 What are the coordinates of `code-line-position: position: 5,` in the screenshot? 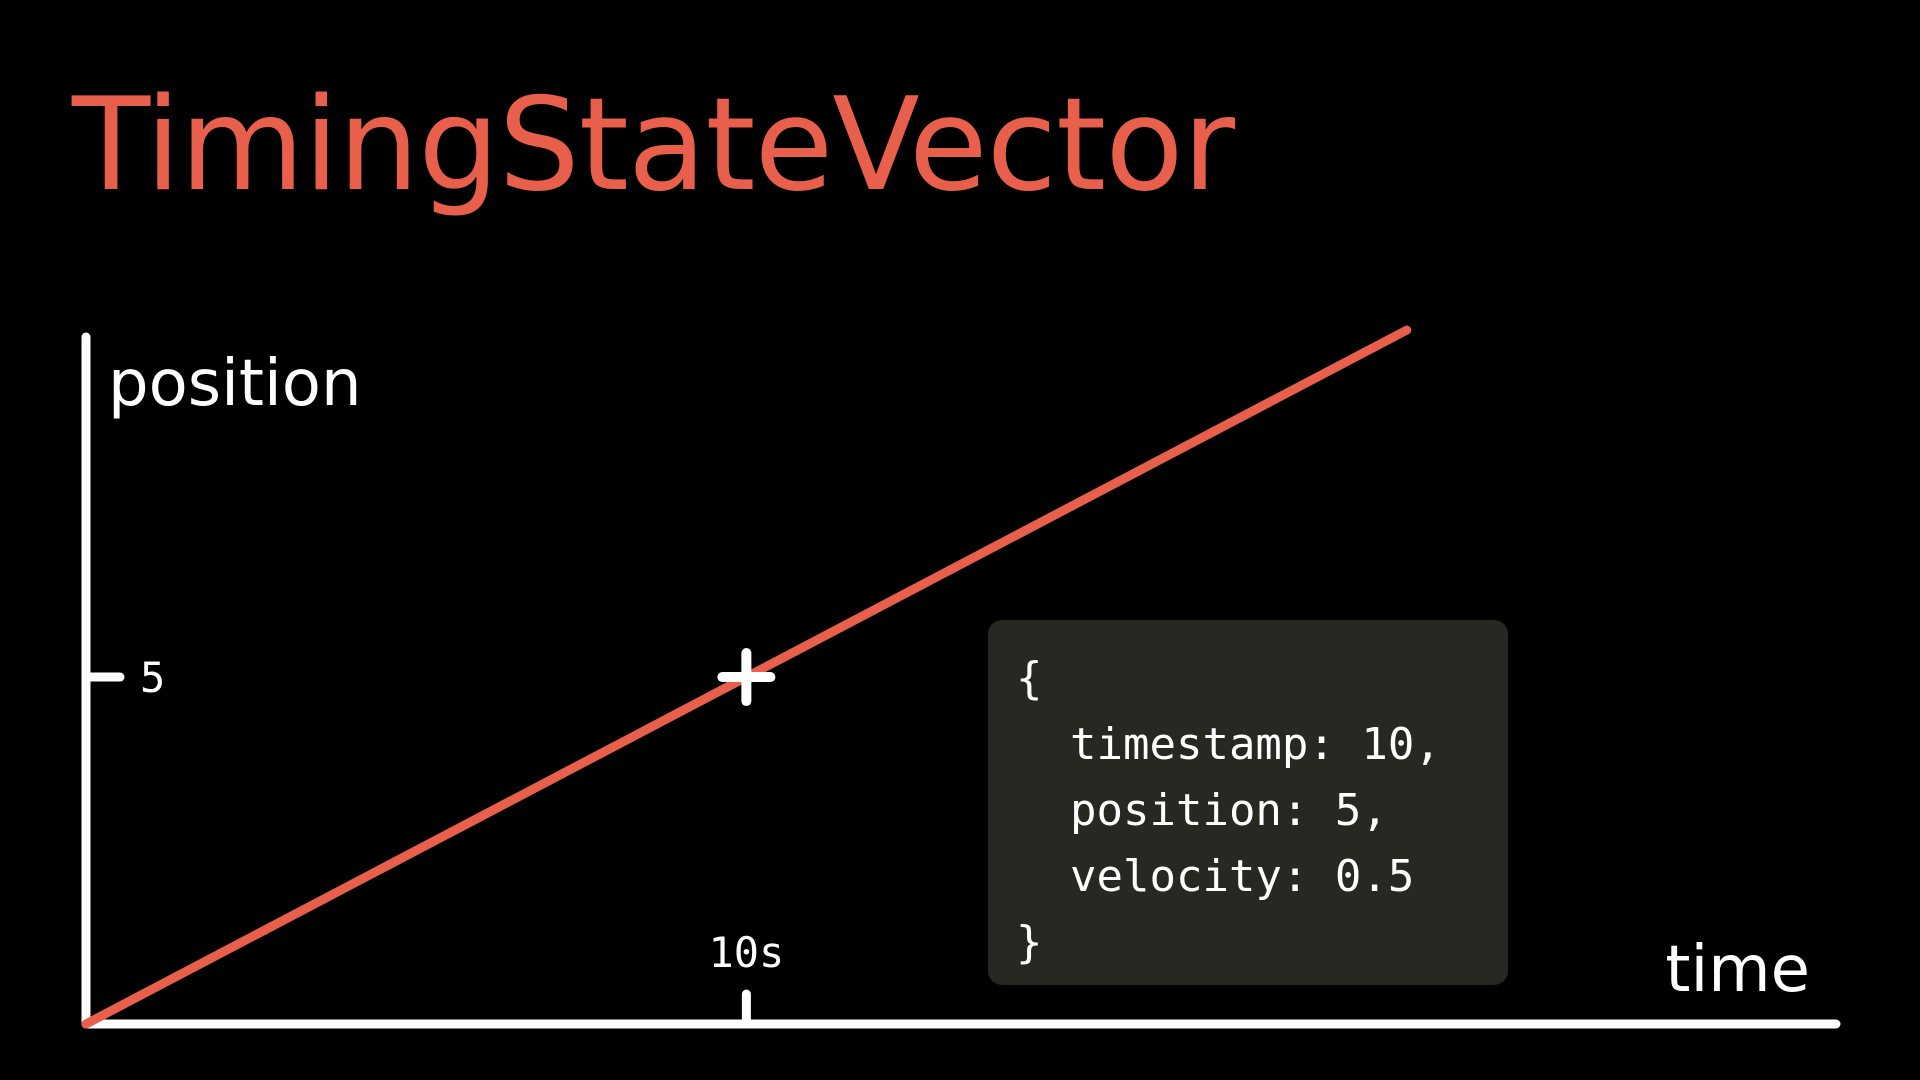 It's located at (1229, 810).